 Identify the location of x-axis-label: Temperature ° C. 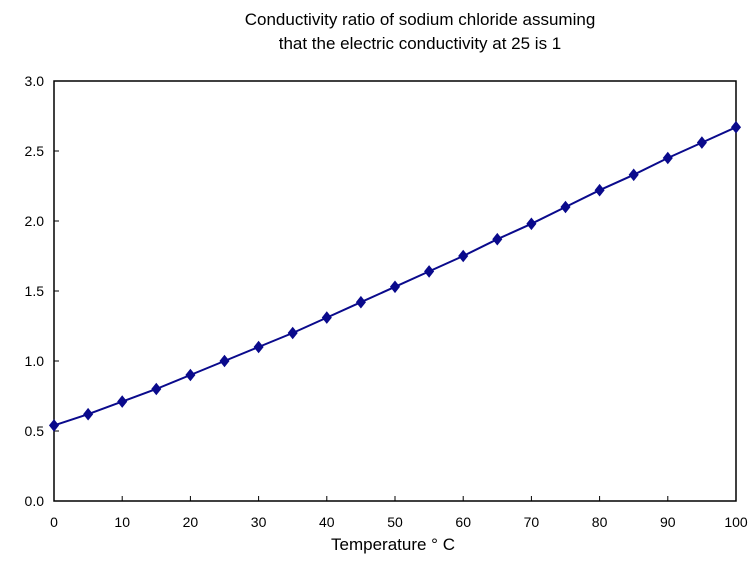
(393, 544).